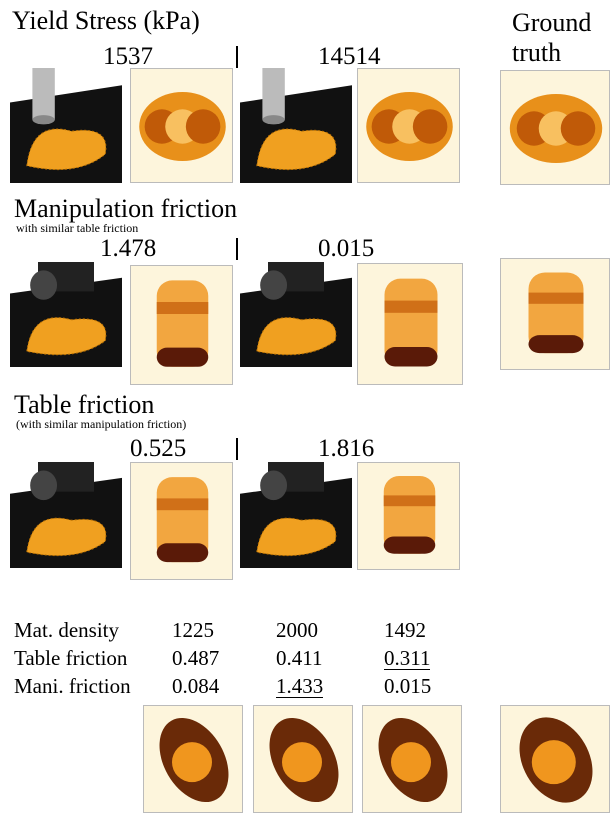 The width and height of the screenshot is (613, 816). What do you see at coordinates (408, 686) in the screenshot?
I see `table-value: 0.015` at bounding box center [408, 686].